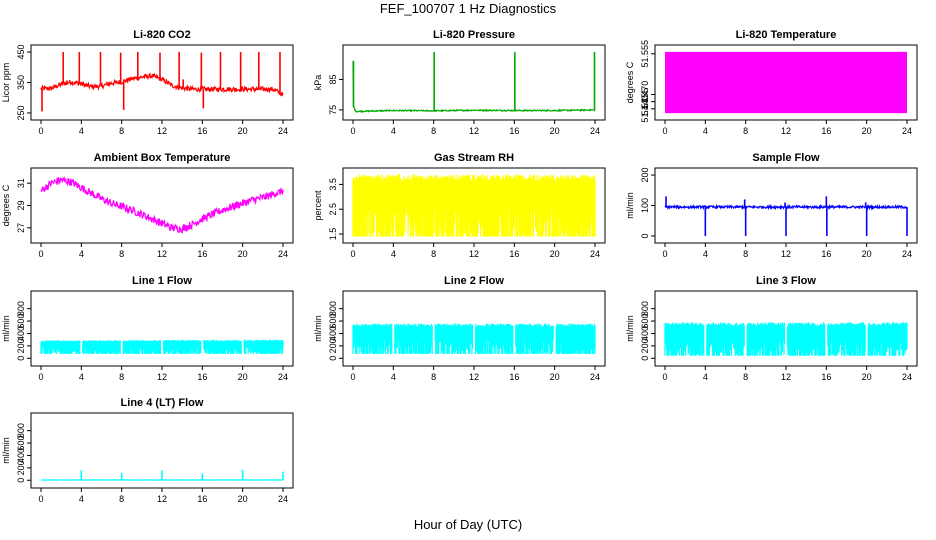 This screenshot has height=540, width=936. What do you see at coordinates (786, 158) in the screenshot?
I see `chart-title: Sample Flow` at bounding box center [786, 158].